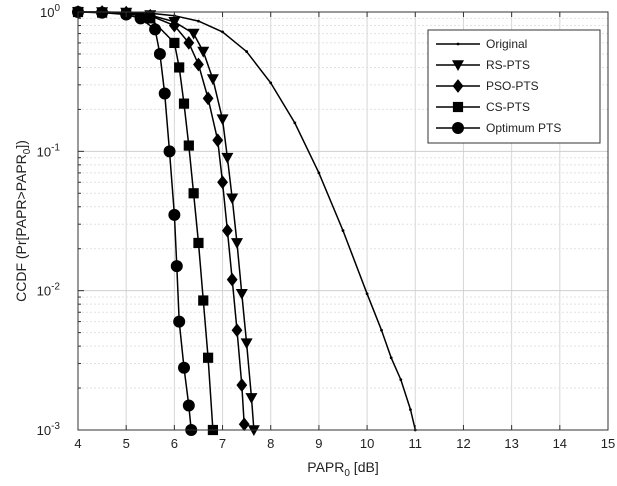 The height and width of the screenshot is (486, 617). What do you see at coordinates (463, 443) in the screenshot?
I see `x-tick-label: 12` at bounding box center [463, 443].